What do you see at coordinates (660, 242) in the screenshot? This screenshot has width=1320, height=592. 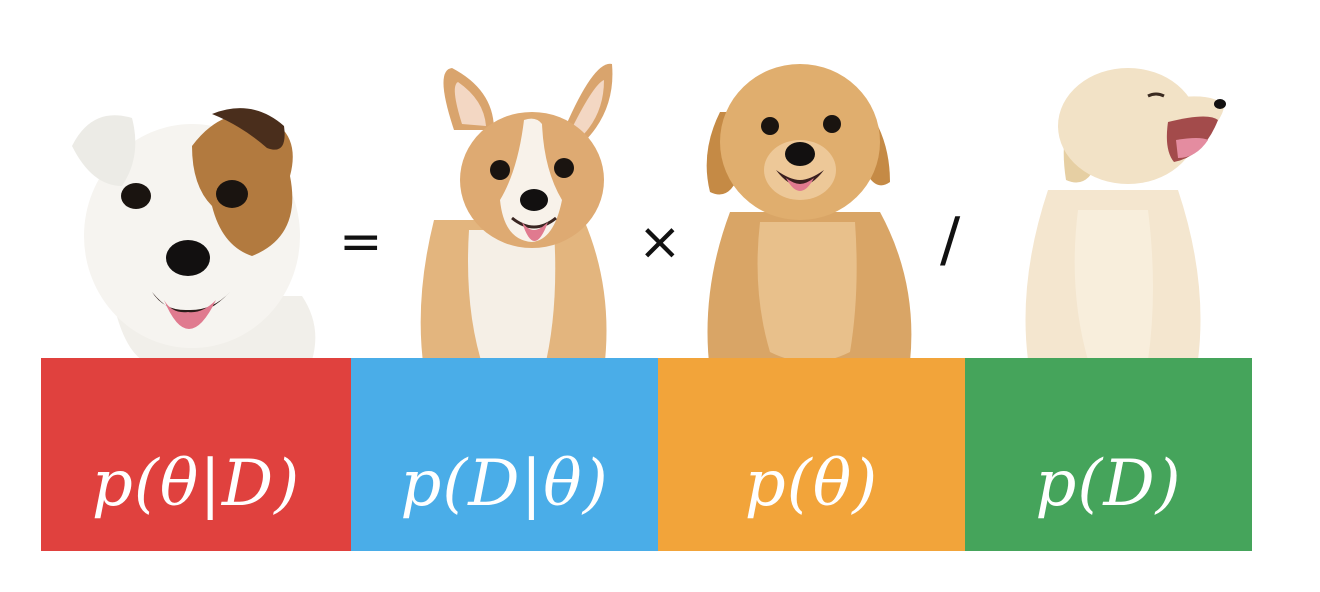 I see `times-sign: ×` at bounding box center [660, 242].